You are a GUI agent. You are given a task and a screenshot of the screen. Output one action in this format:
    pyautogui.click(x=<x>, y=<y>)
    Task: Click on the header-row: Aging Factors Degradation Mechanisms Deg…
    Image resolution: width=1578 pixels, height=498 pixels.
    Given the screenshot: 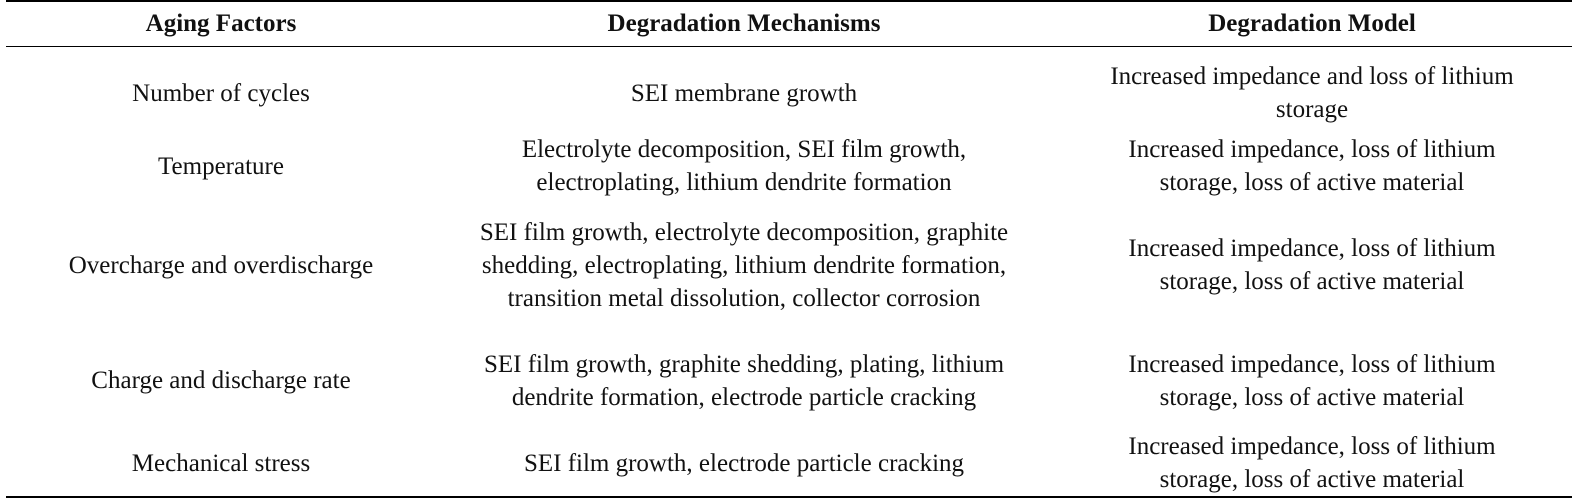 What is the action you would take?
    pyautogui.click(x=789, y=24)
    